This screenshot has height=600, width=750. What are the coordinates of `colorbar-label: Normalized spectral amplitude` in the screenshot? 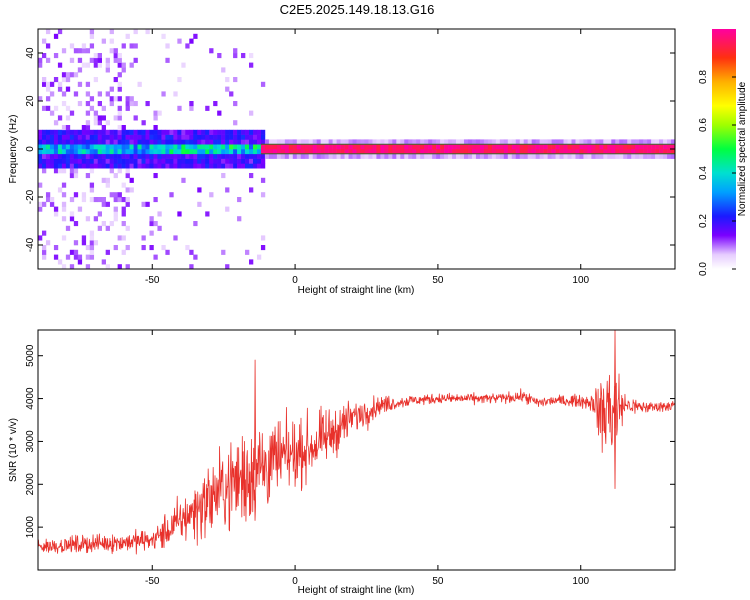 It's located at (742, 148).